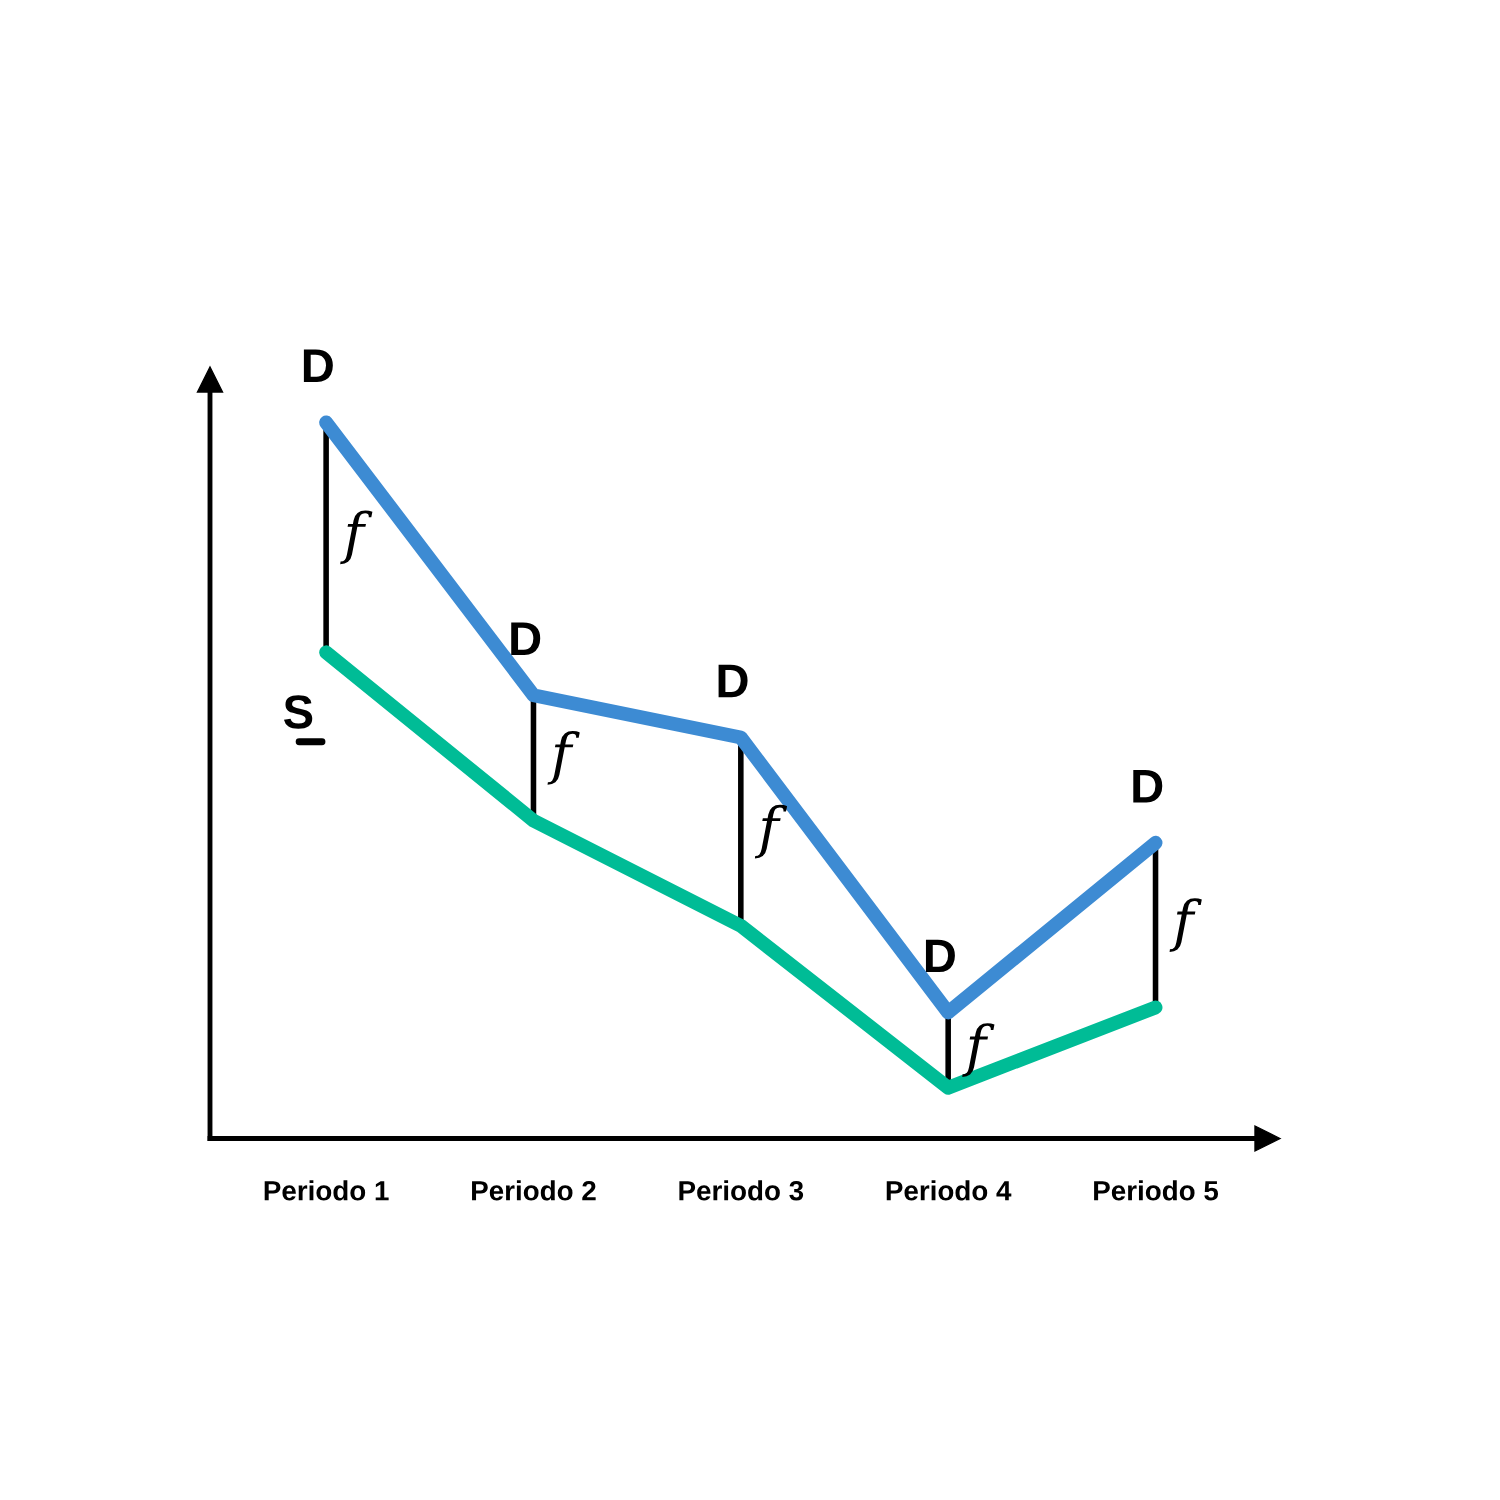  What do you see at coordinates (1156, 1190) in the screenshot?
I see `x-tick-label: Periodo 5` at bounding box center [1156, 1190].